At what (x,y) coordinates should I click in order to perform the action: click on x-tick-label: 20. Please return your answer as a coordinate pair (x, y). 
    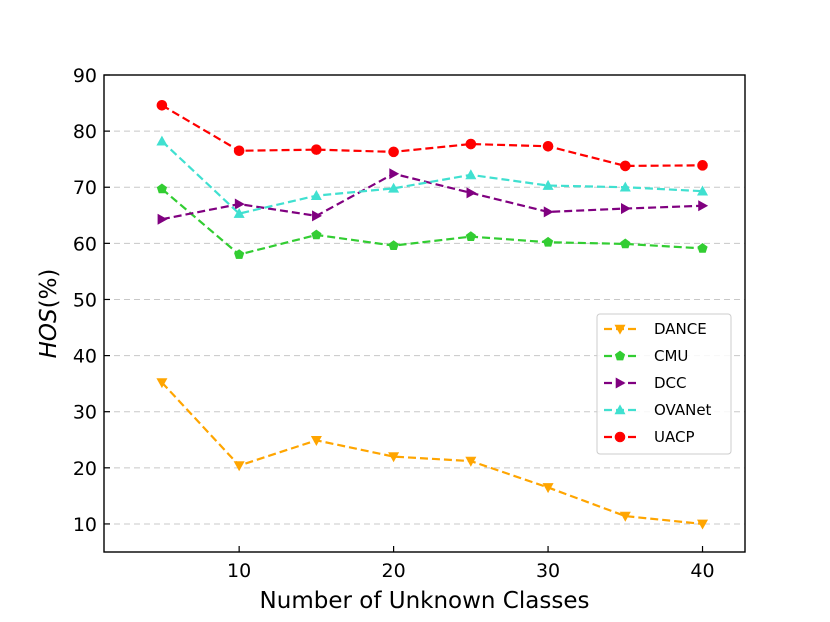
    Looking at the image, I should click on (394, 571).